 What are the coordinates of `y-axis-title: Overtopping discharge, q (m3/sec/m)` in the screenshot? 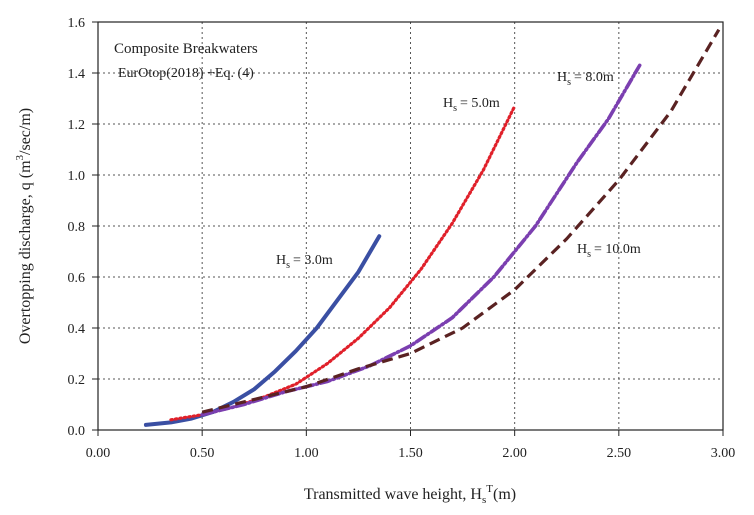 It's located at (24, 226).